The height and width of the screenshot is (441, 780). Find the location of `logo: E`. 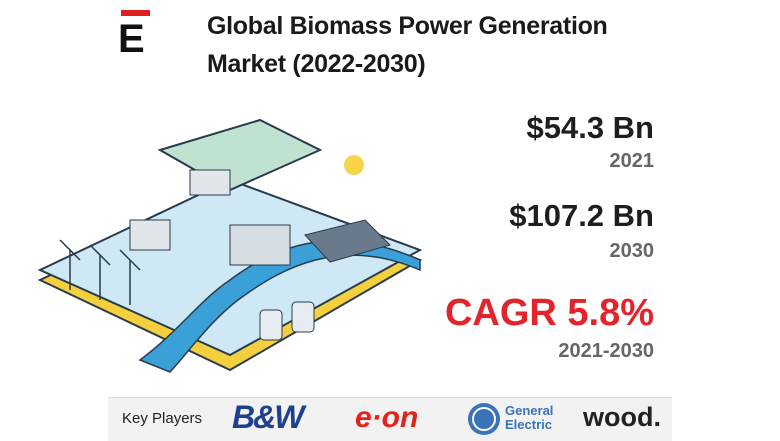

logo: E is located at coordinates (131, 39).